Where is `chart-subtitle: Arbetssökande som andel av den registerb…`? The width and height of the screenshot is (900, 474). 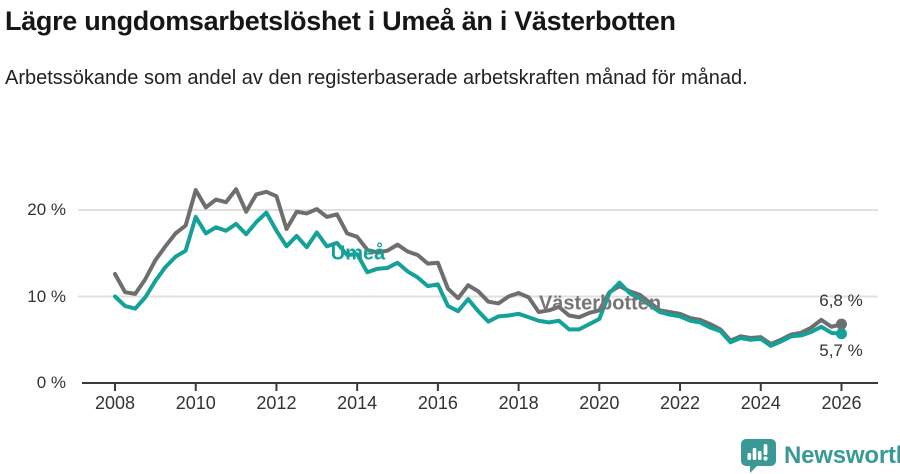 chart-subtitle: Arbetssökande som andel av den registerb… is located at coordinates (376, 78).